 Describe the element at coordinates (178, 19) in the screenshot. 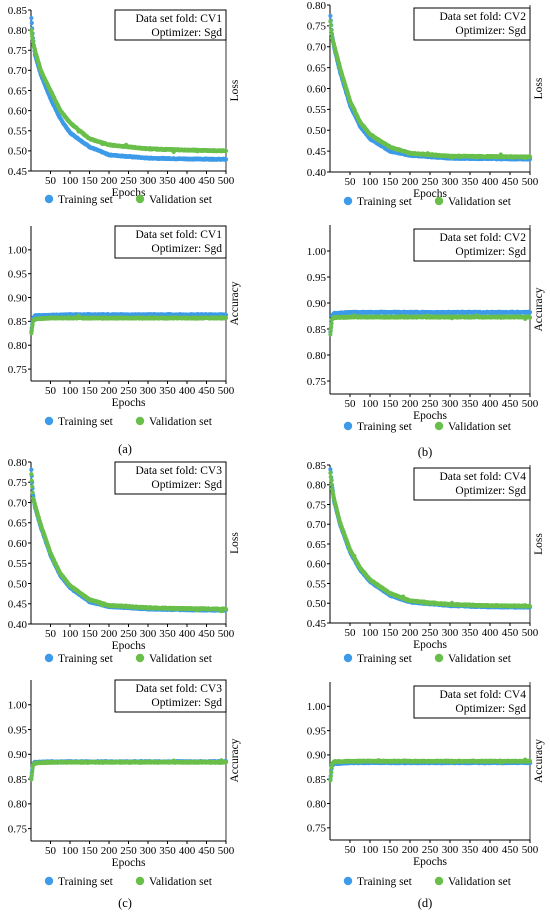

I see `info-box-fold: Data set fold: CV1` at that location.